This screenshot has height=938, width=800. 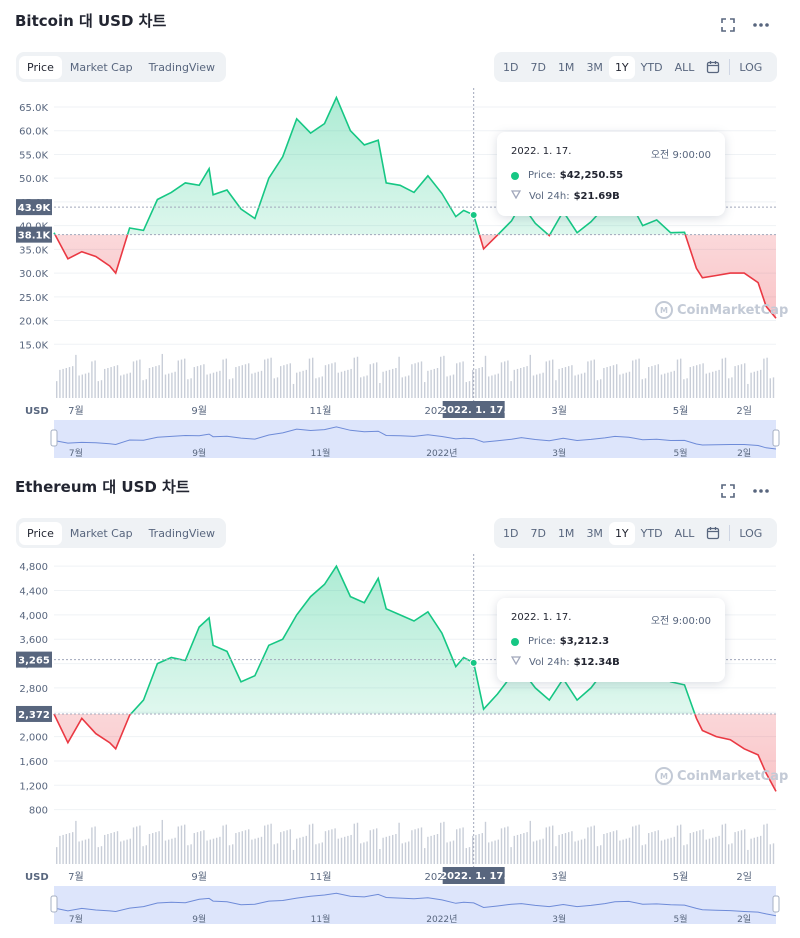 What do you see at coordinates (33, 298) in the screenshot?
I see `y-tick-label: 25.0K` at bounding box center [33, 298].